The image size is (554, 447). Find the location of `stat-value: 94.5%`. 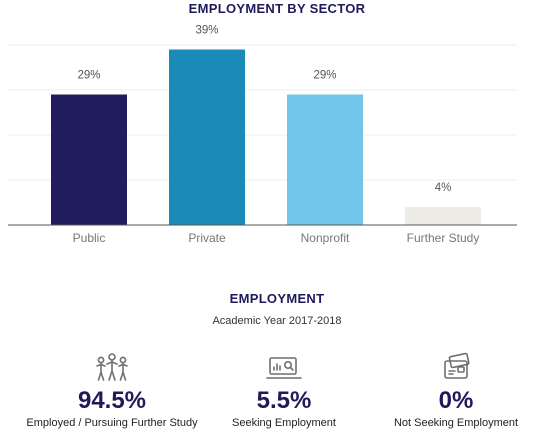

stat-value: 94.5% is located at coordinates (112, 400).